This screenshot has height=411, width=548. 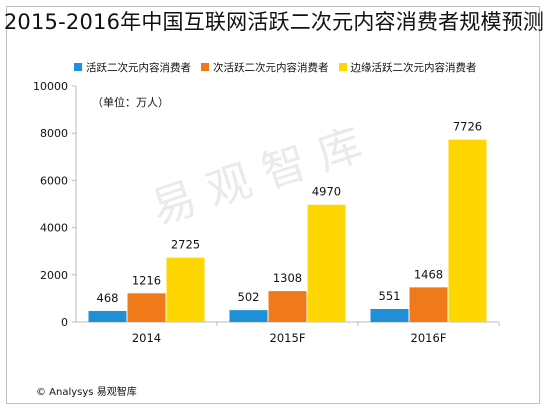 What do you see at coordinates (54, 275) in the screenshot?
I see `y-tick-label-2000: 2000` at bounding box center [54, 275].